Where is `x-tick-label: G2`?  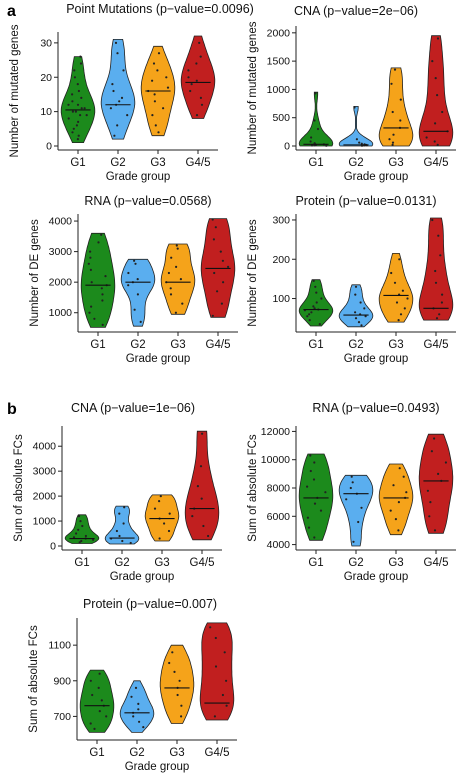
x-tick-label: G2 is located at coordinates (355, 163).